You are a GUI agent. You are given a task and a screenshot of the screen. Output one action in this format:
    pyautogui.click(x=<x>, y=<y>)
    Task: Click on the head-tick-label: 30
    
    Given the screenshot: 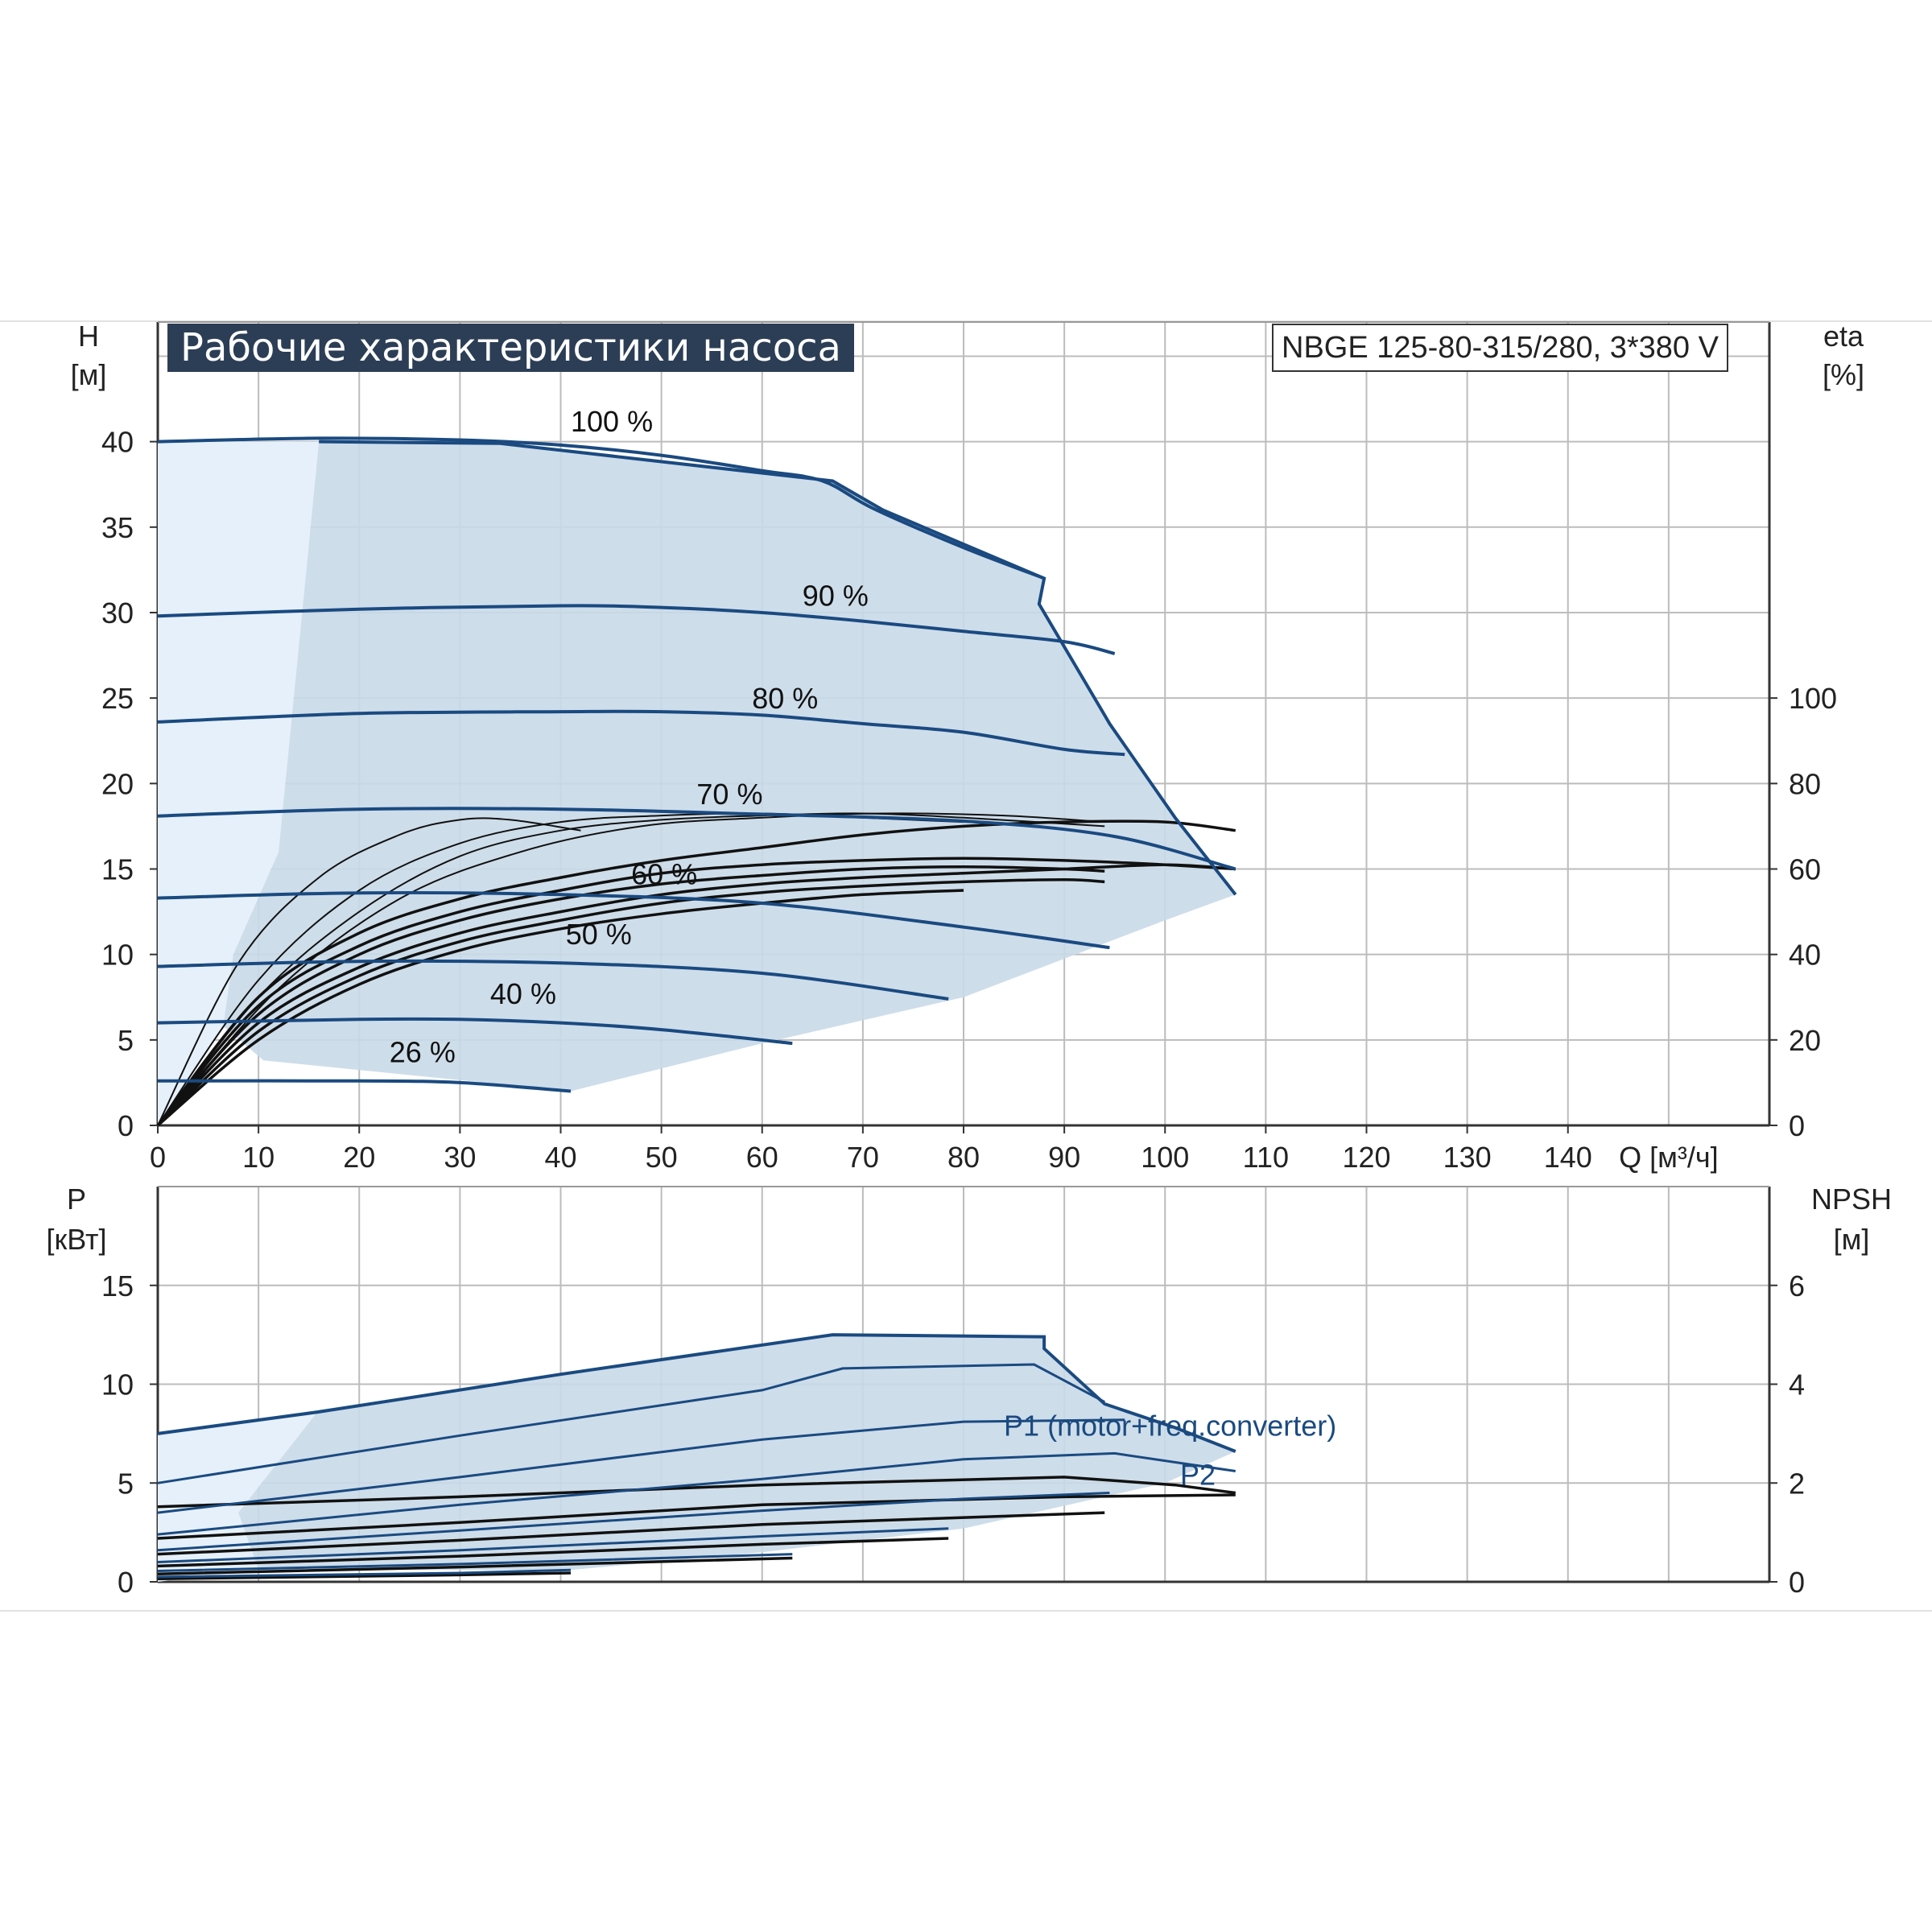 What is the action you would take?
    pyautogui.click(x=117, y=613)
    